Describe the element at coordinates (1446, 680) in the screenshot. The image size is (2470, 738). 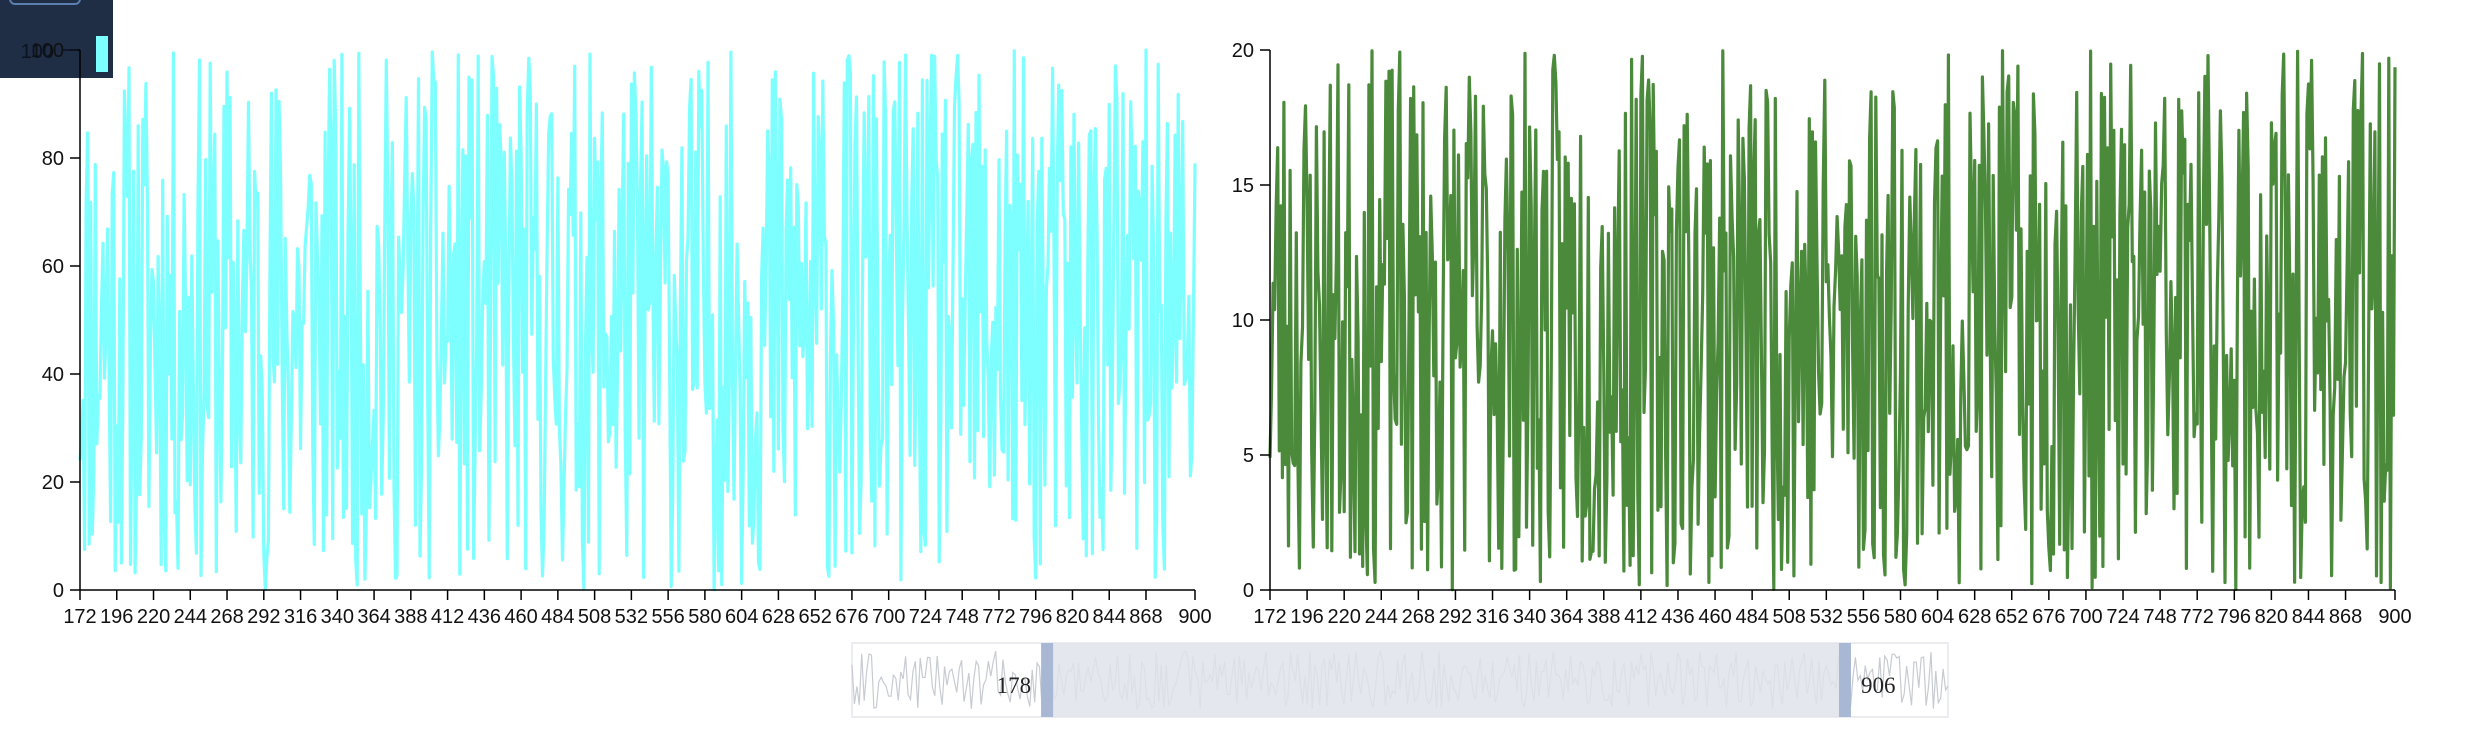
I see `slider-selection` at that location.